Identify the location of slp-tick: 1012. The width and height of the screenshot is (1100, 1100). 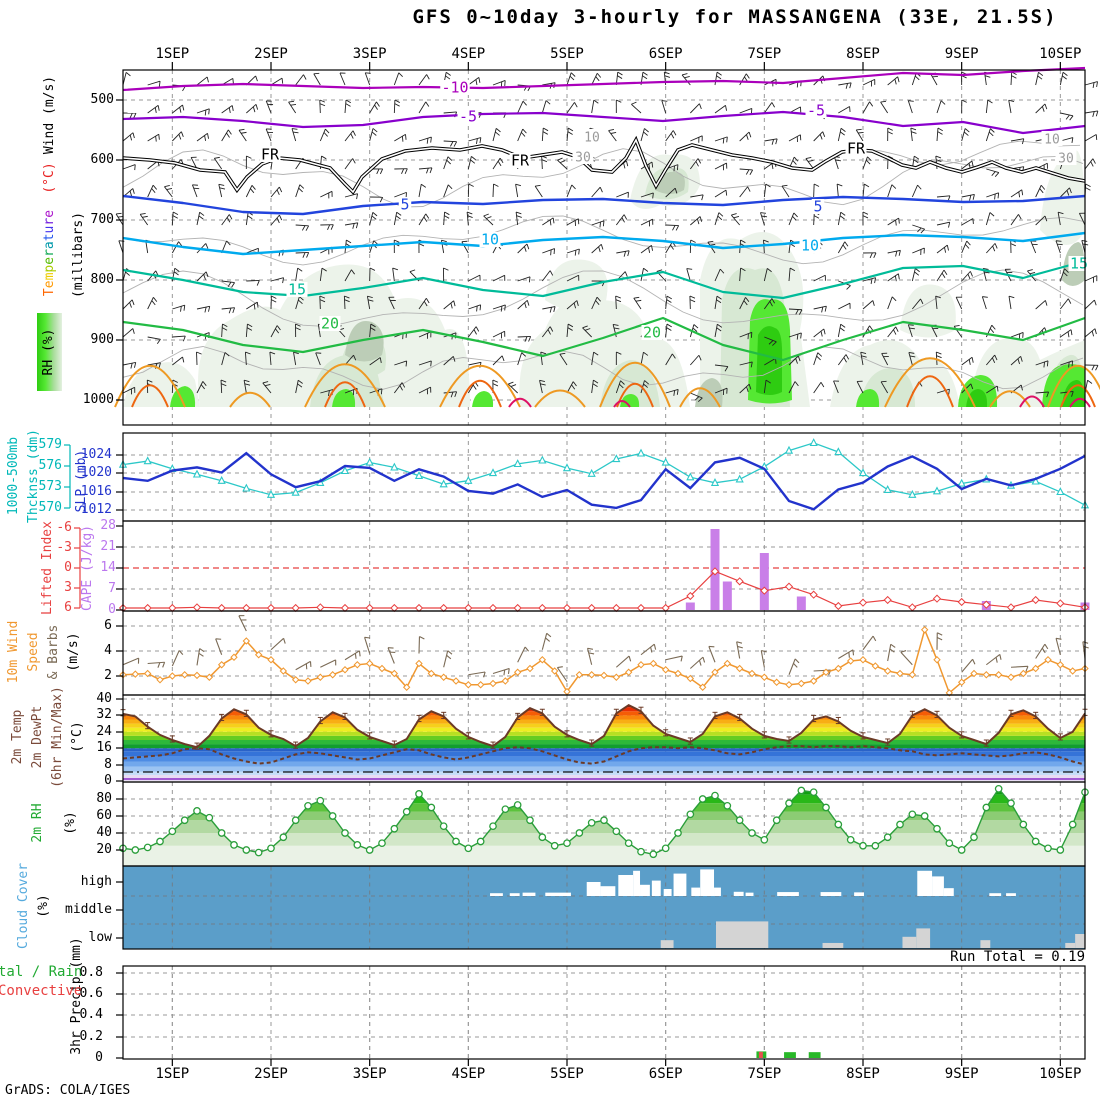
(96, 509).